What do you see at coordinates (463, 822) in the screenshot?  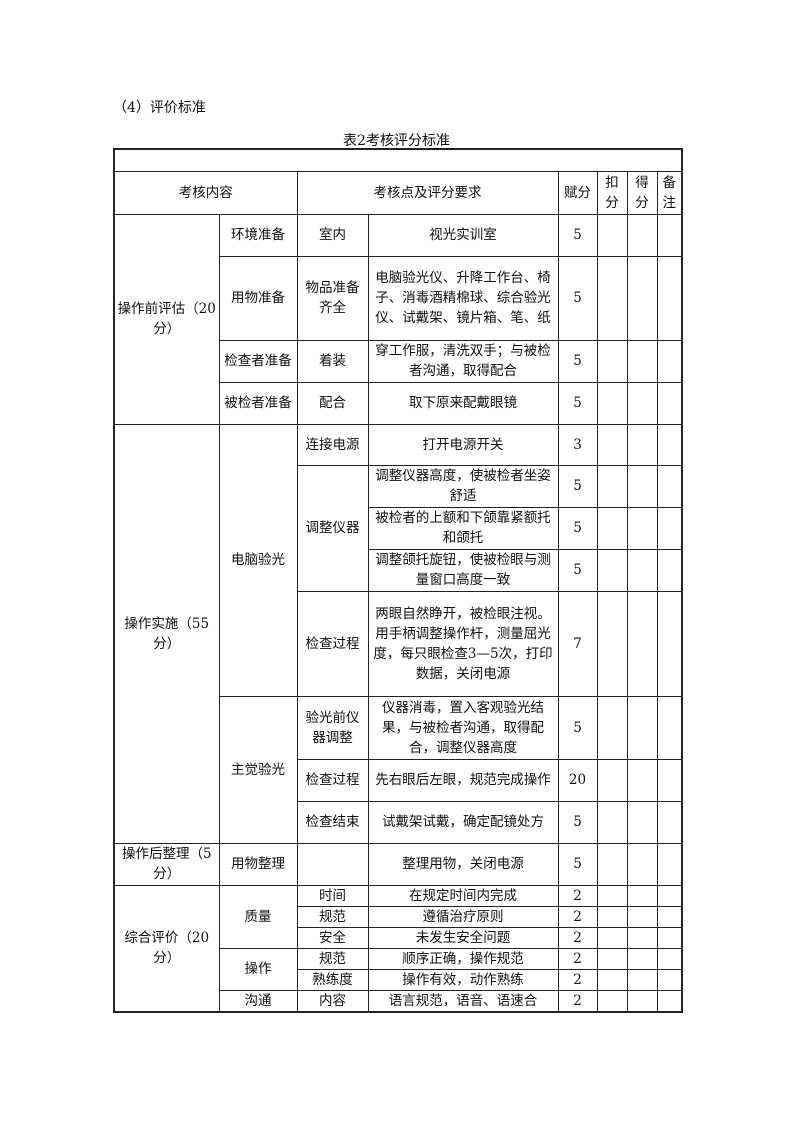 I see `requirement-cell: 试戴架试戴，确定配镜处方` at bounding box center [463, 822].